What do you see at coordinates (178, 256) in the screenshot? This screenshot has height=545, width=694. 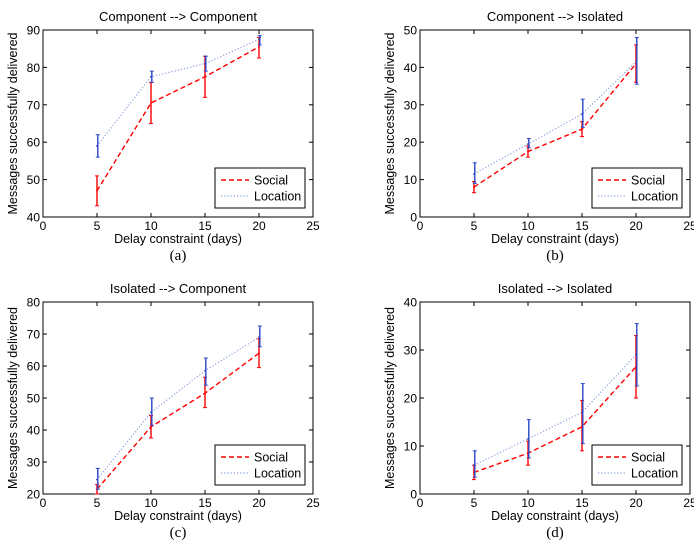 I see `panel-caption: (a)` at bounding box center [178, 256].